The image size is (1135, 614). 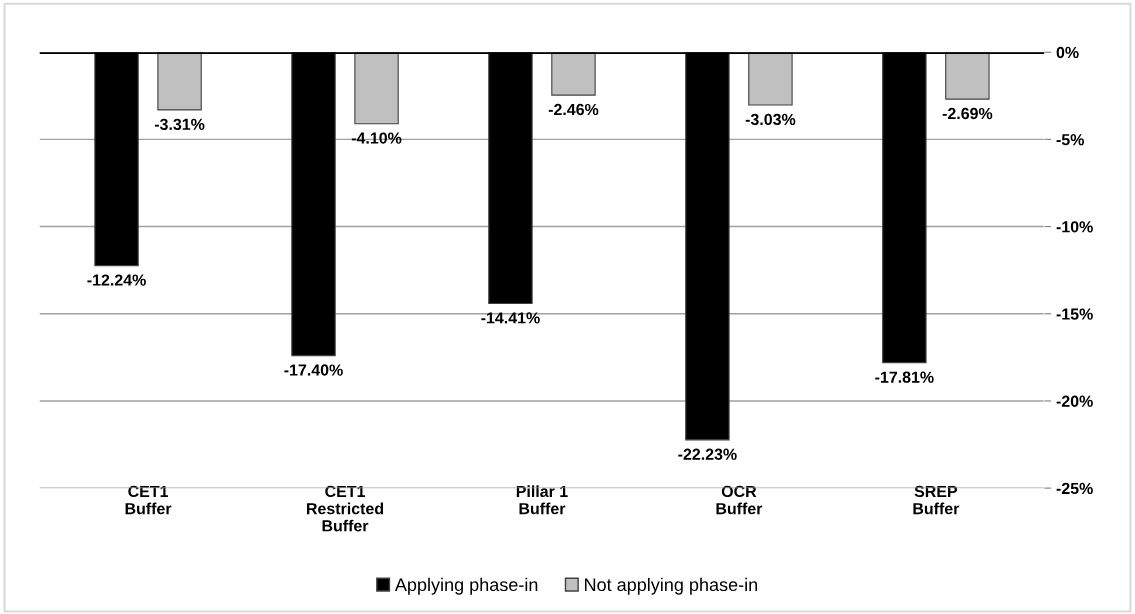 I want to click on y-tick-label: -20%, so click(x=1074, y=401).